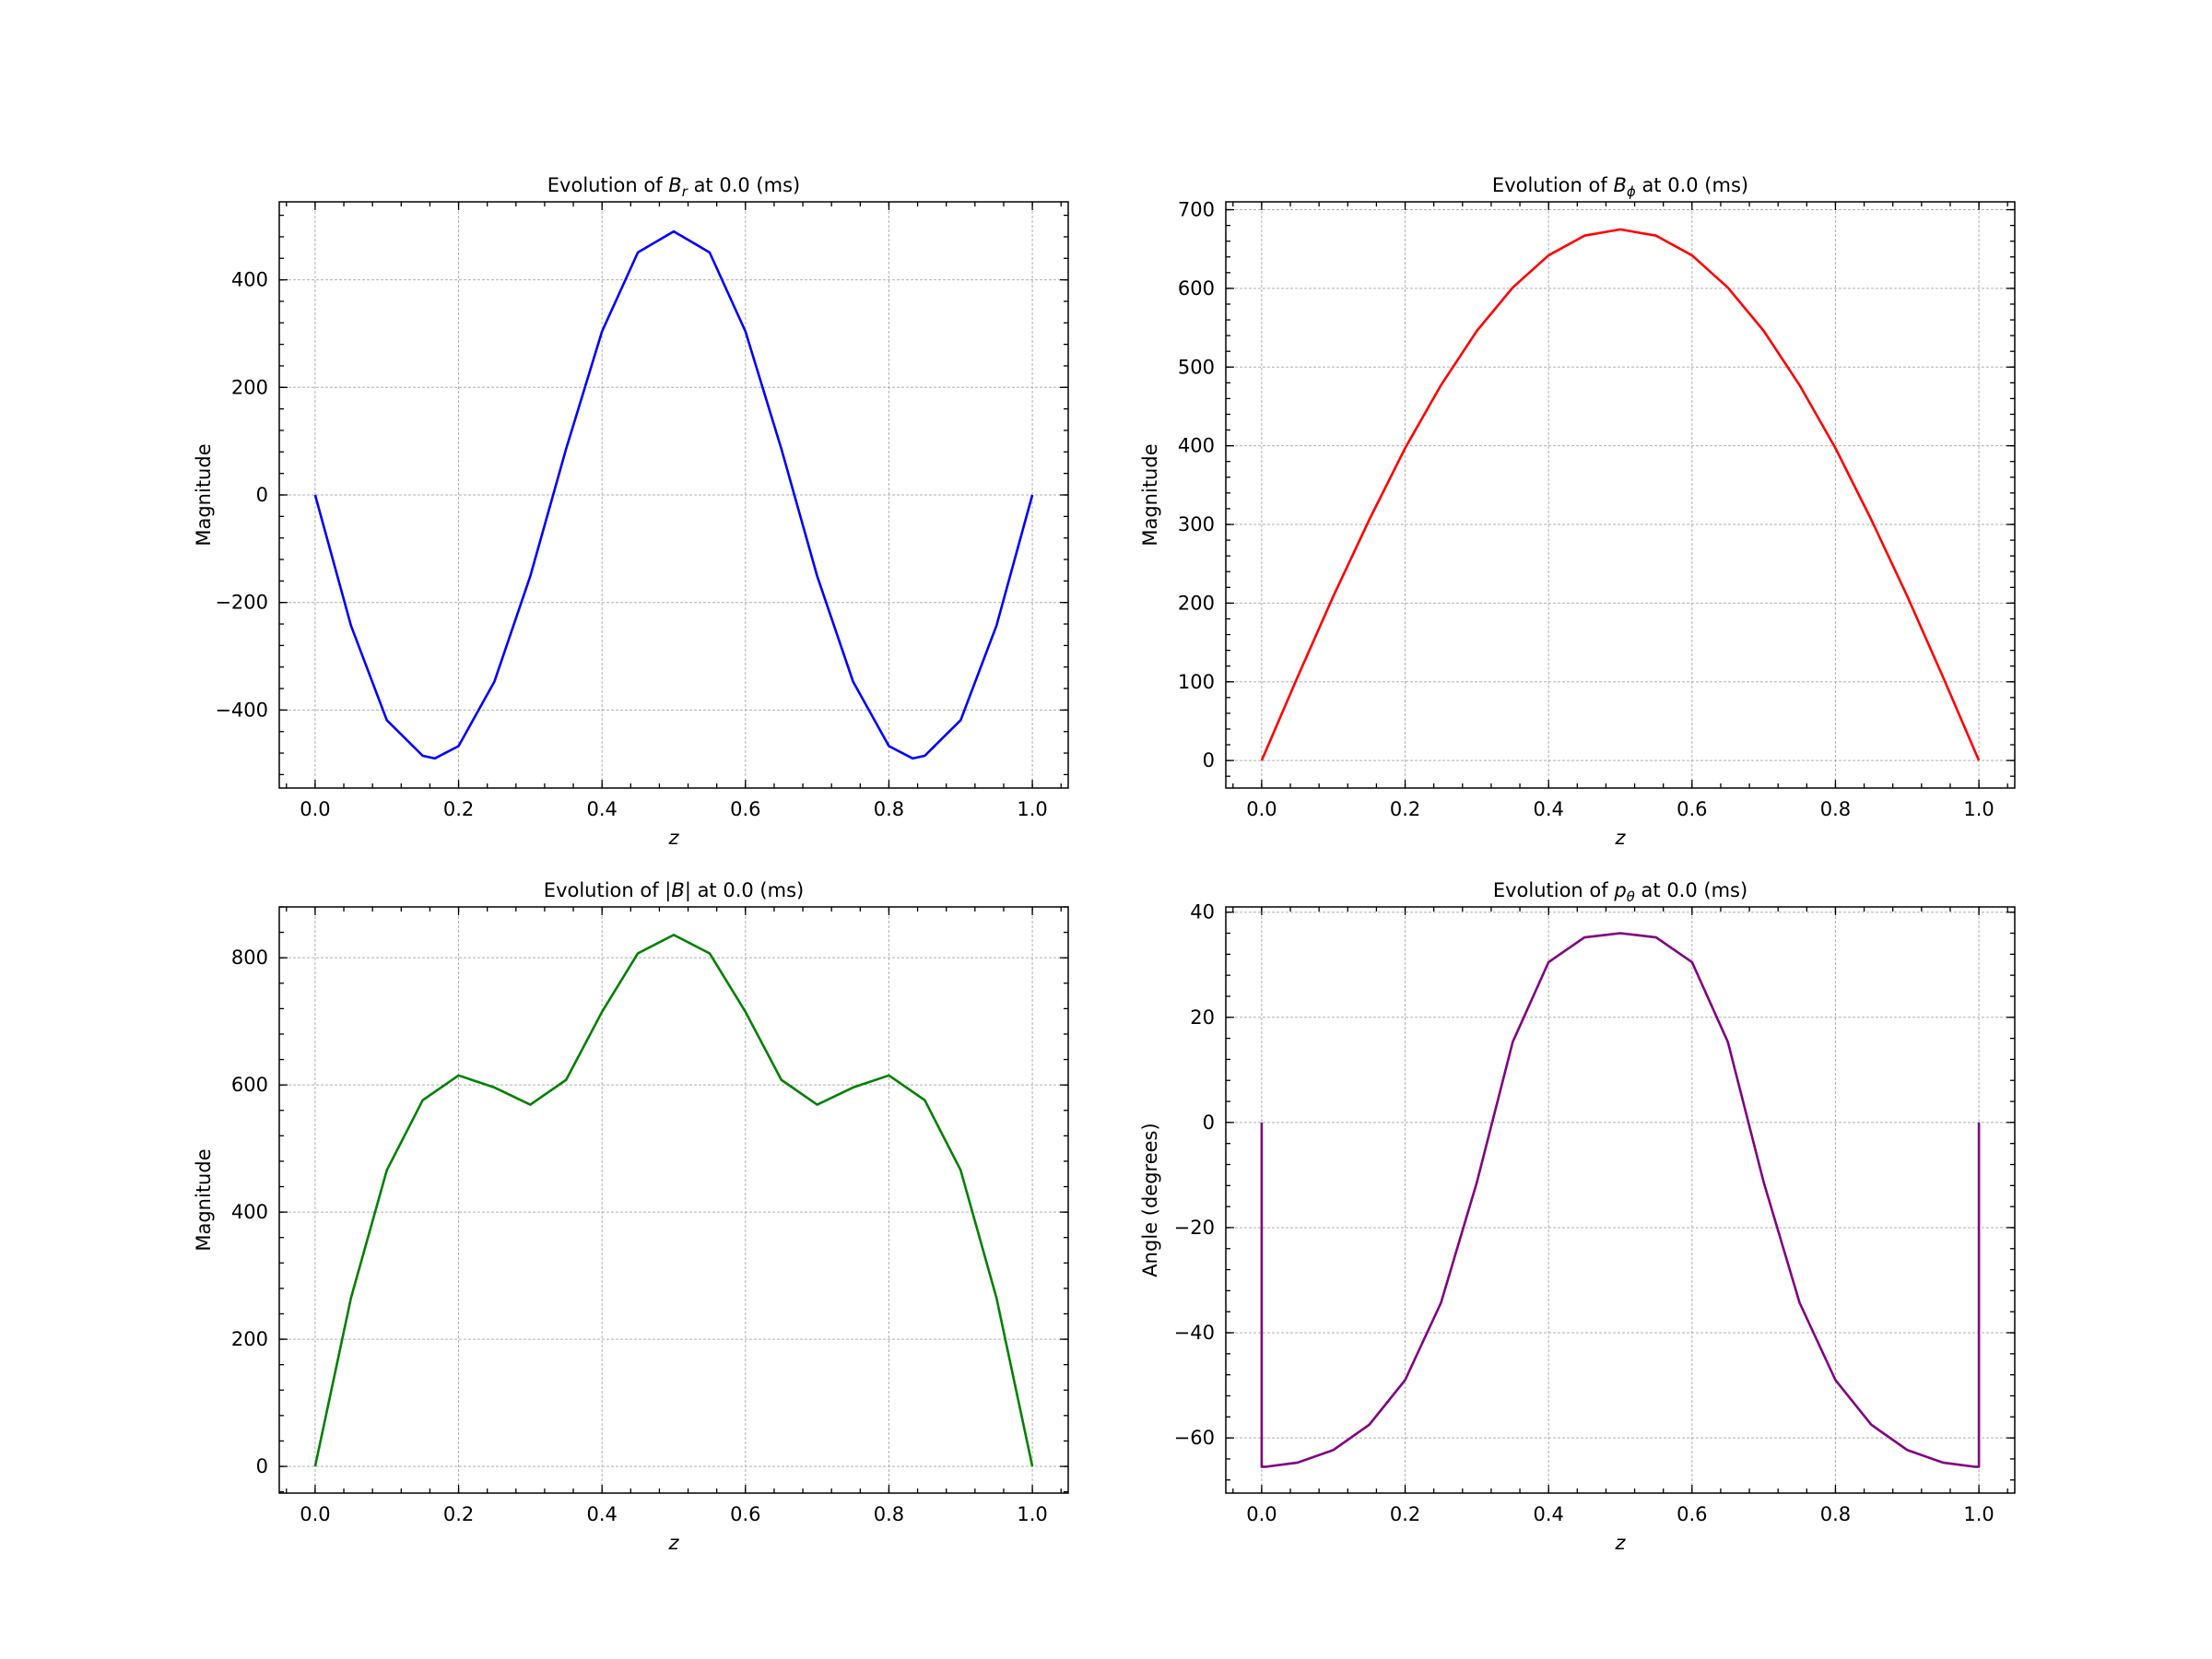  What do you see at coordinates (674, 890) in the screenshot?
I see `chart-title: Evolution of |B| at 0.0 (ms)` at bounding box center [674, 890].